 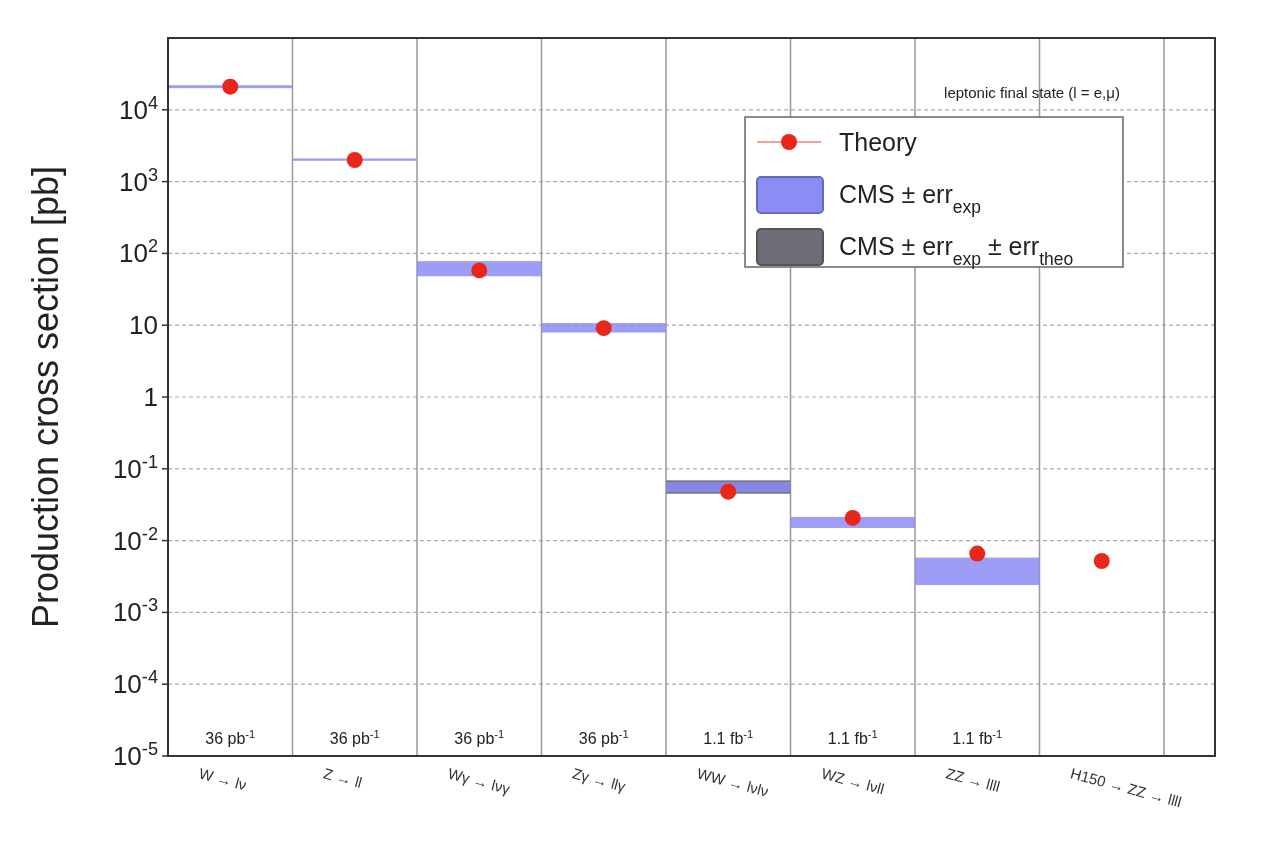 I want to click on legend-label: CMS ± err$_{exp}$ ± err$_{theo}$, so click(x=956, y=250).